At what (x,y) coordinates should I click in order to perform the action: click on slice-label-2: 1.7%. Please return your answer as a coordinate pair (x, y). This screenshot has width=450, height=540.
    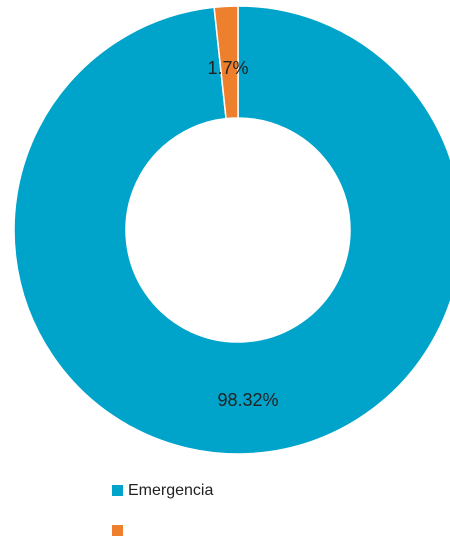
    Looking at the image, I should click on (227, 68).